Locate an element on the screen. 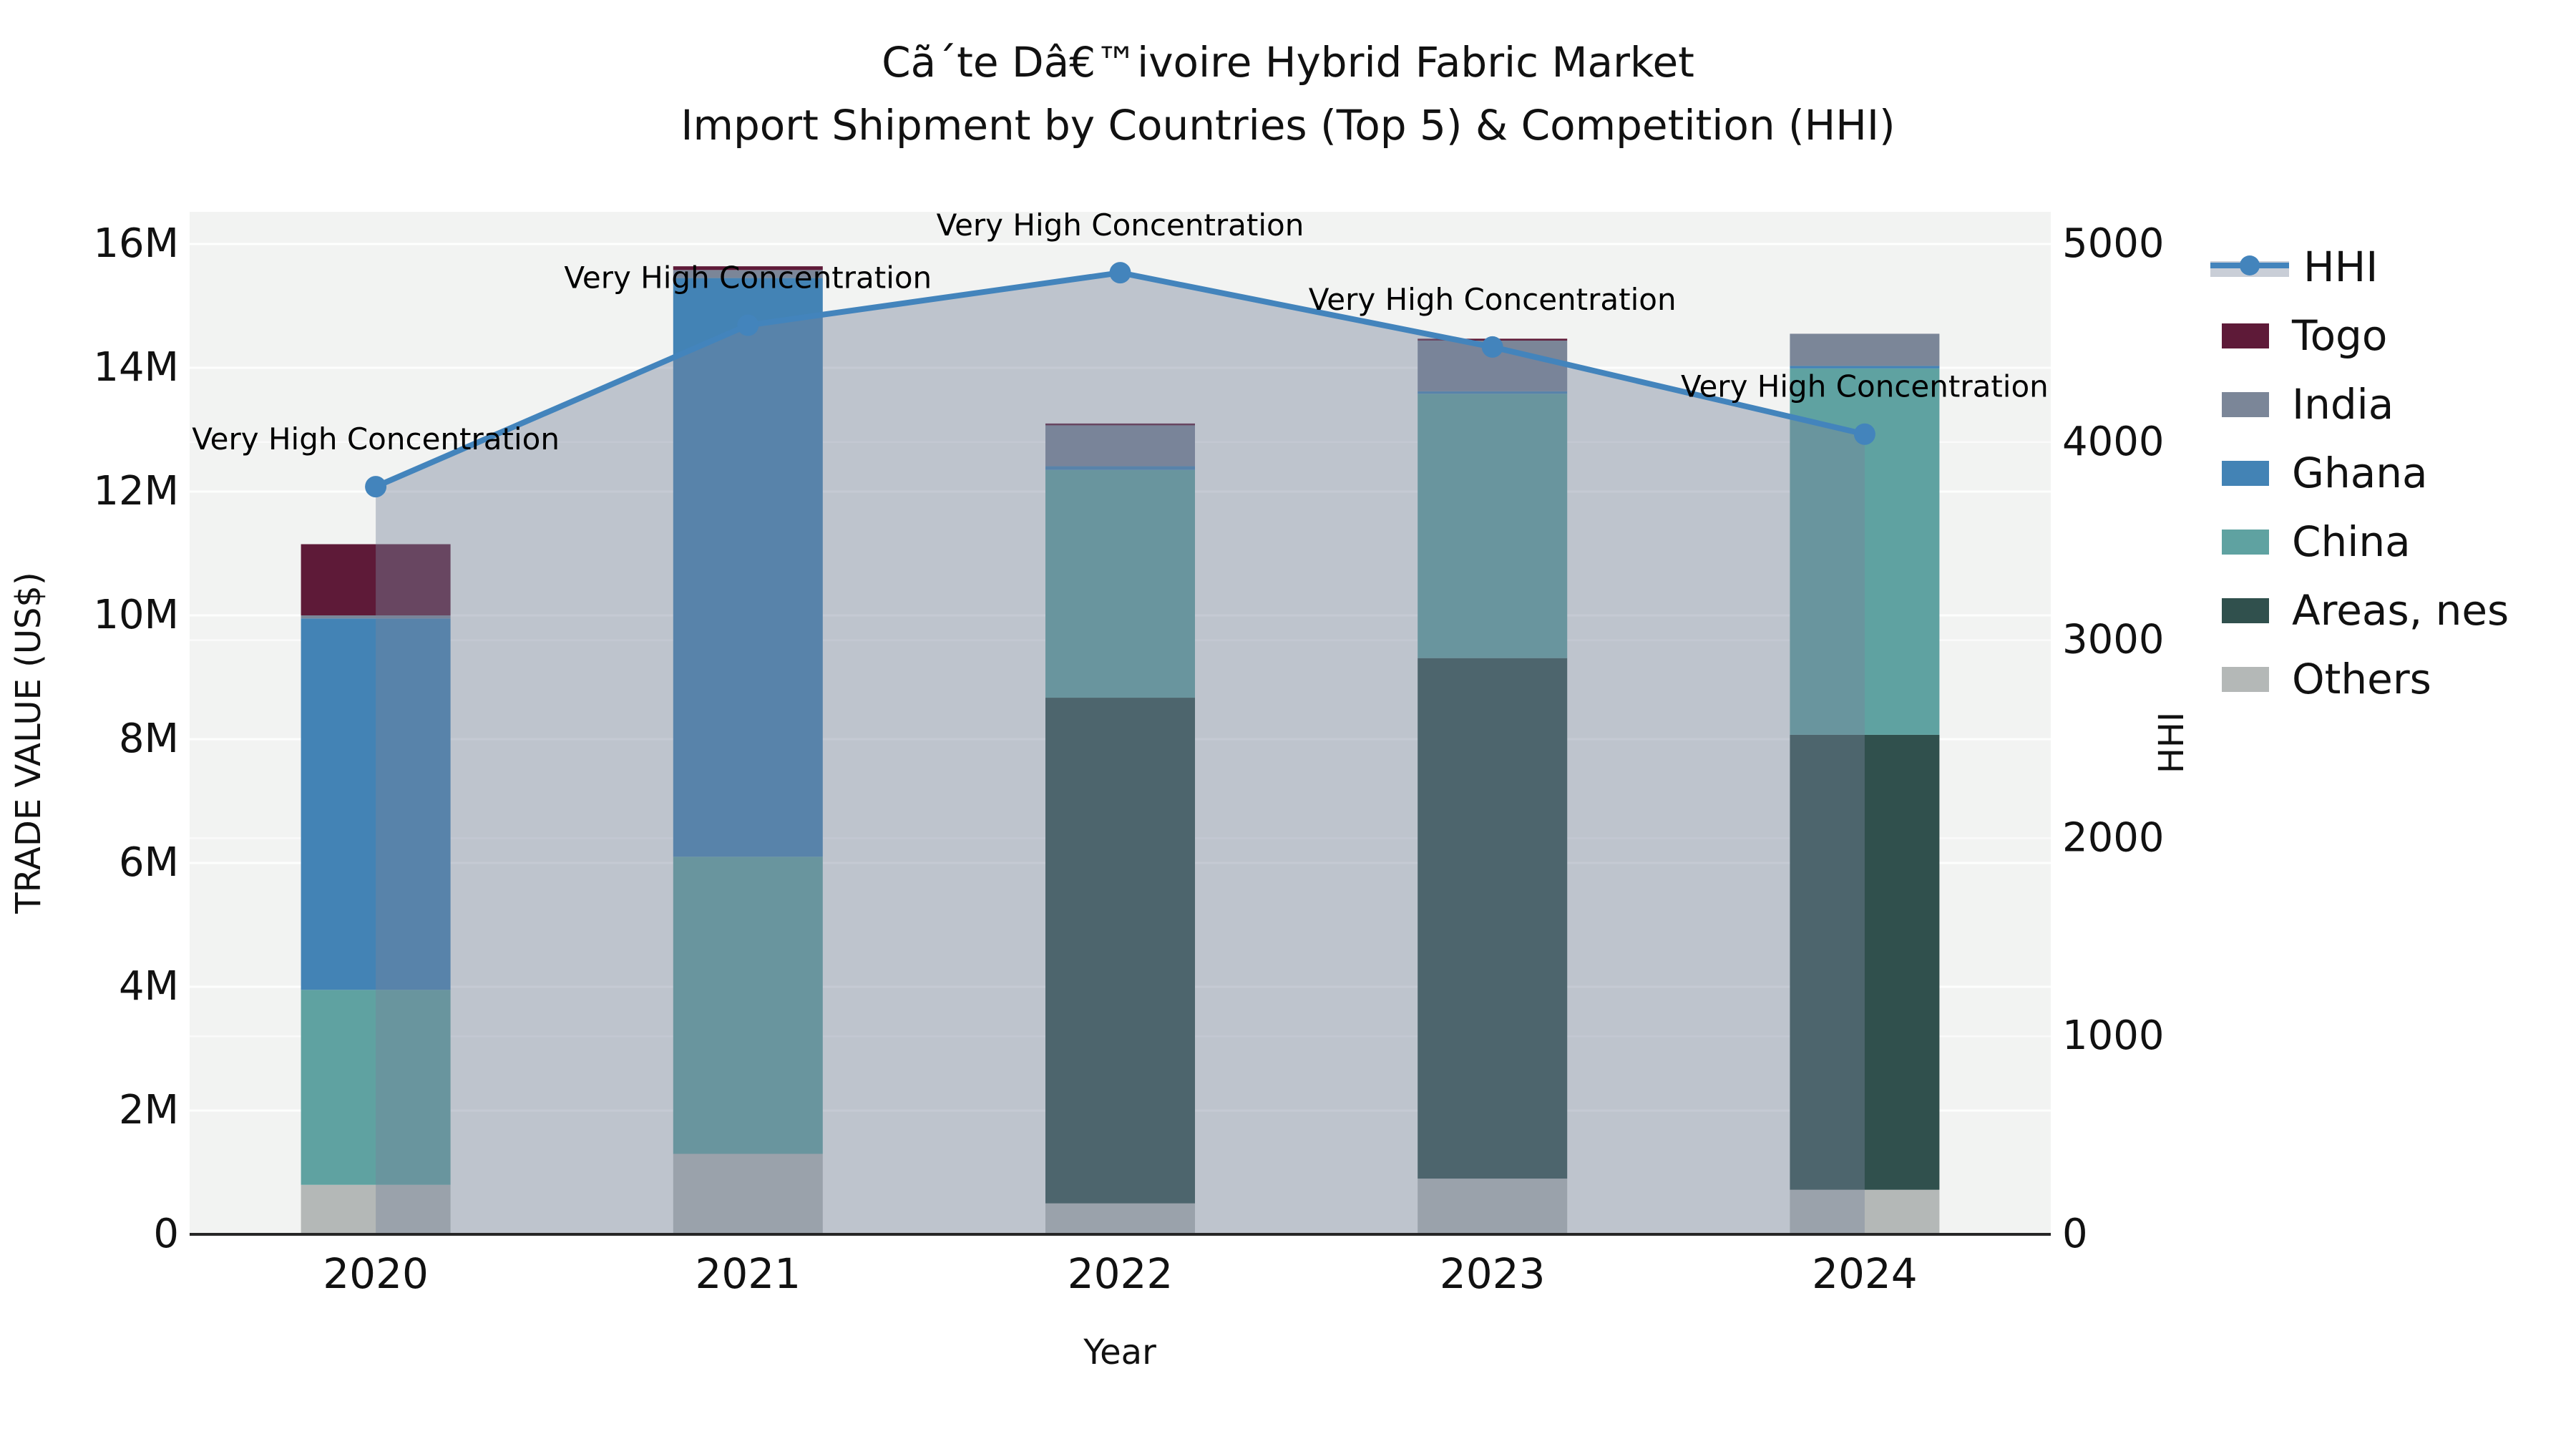 The width and height of the screenshot is (2576, 1449). right-tick-label: 3000 is located at coordinates (2113, 640).